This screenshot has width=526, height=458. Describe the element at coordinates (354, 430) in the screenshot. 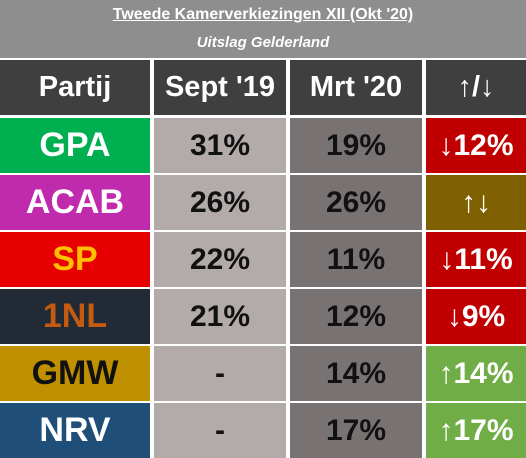

I see `mrt-value: 17%` at that location.